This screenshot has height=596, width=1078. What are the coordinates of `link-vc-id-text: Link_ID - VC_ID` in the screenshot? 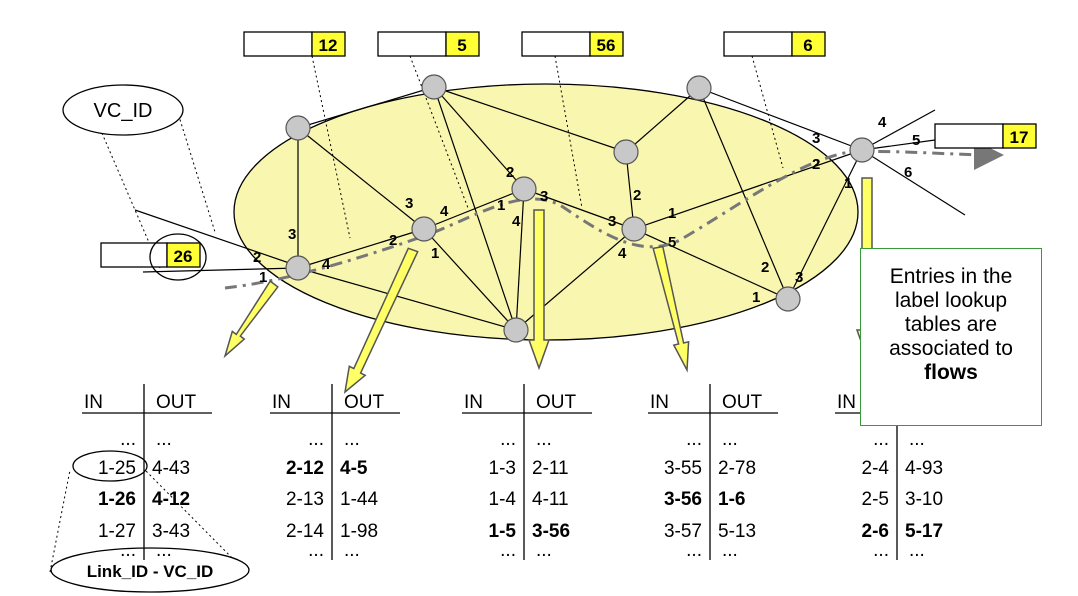 It's located at (150, 571).